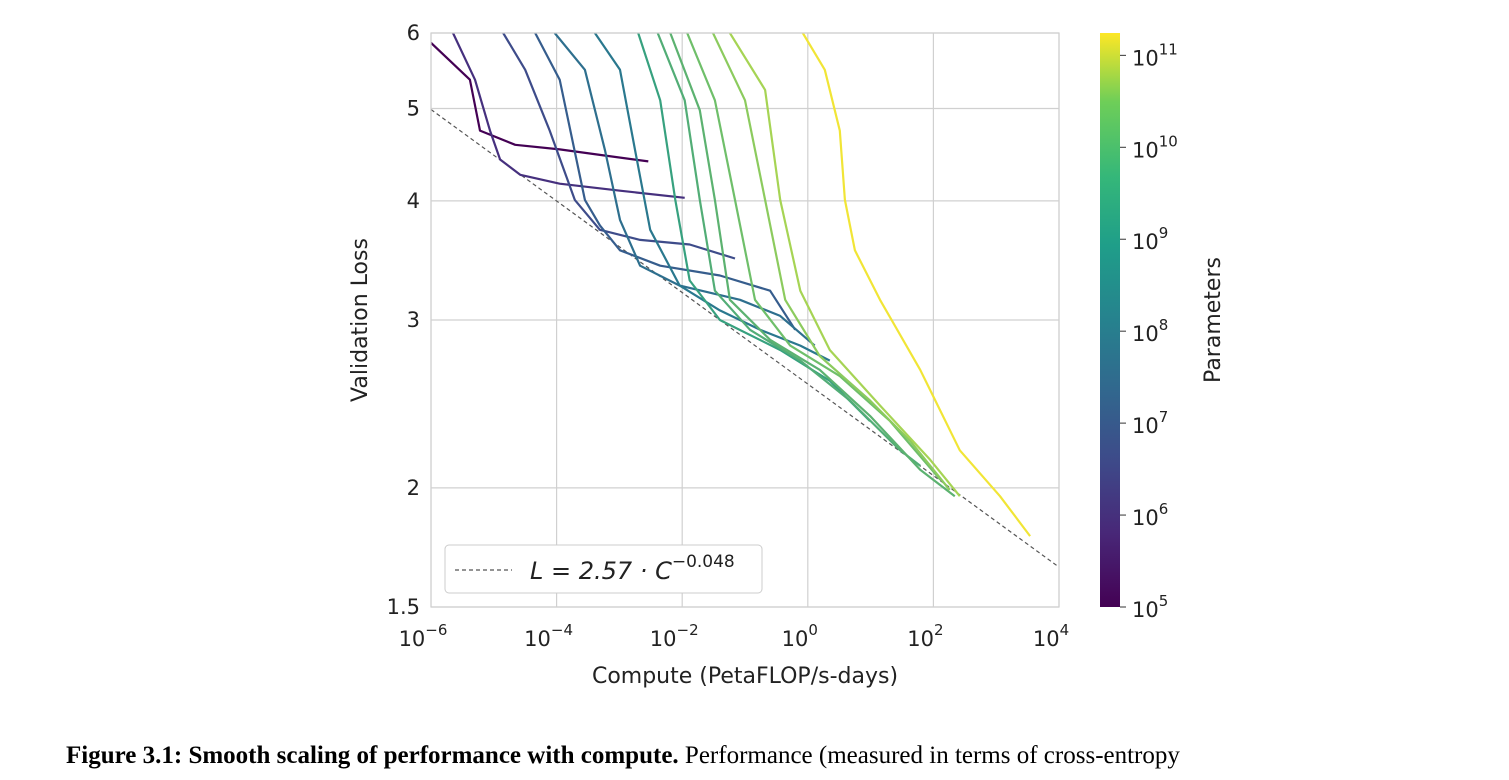  Describe the element at coordinates (436, 630) in the screenshot. I see `tick-exponent: −6` at that location.